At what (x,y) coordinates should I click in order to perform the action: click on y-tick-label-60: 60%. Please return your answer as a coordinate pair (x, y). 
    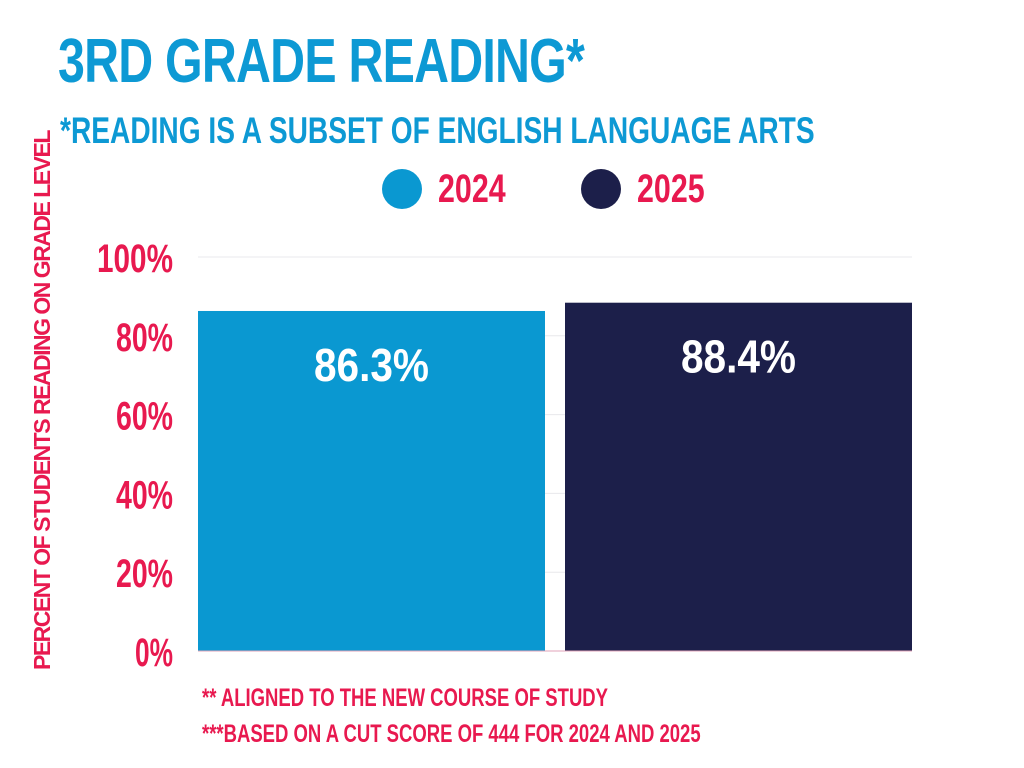
    Looking at the image, I should click on (144, 417).